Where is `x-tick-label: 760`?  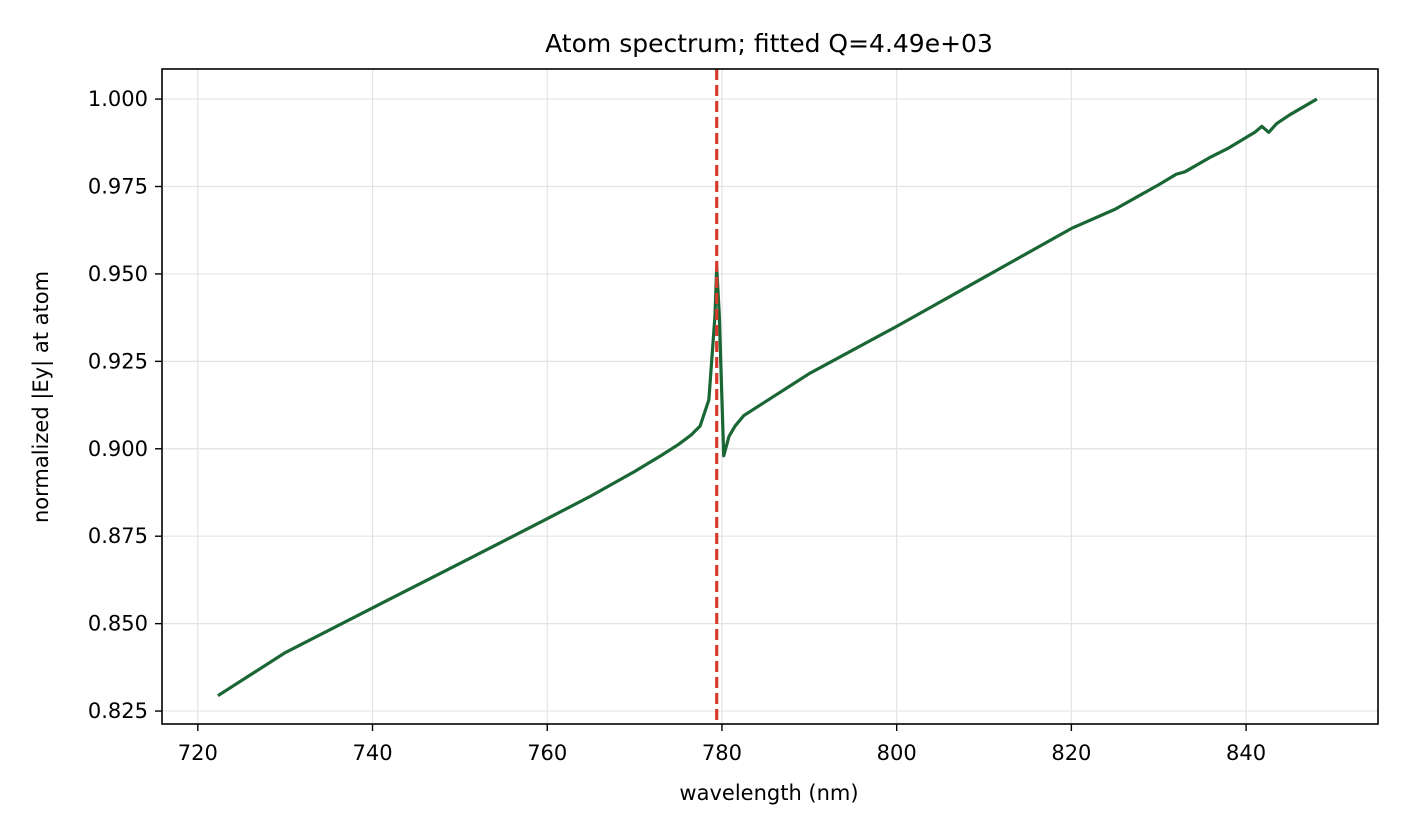 x-tick-label: 760 is located at coordinates (547, 753).